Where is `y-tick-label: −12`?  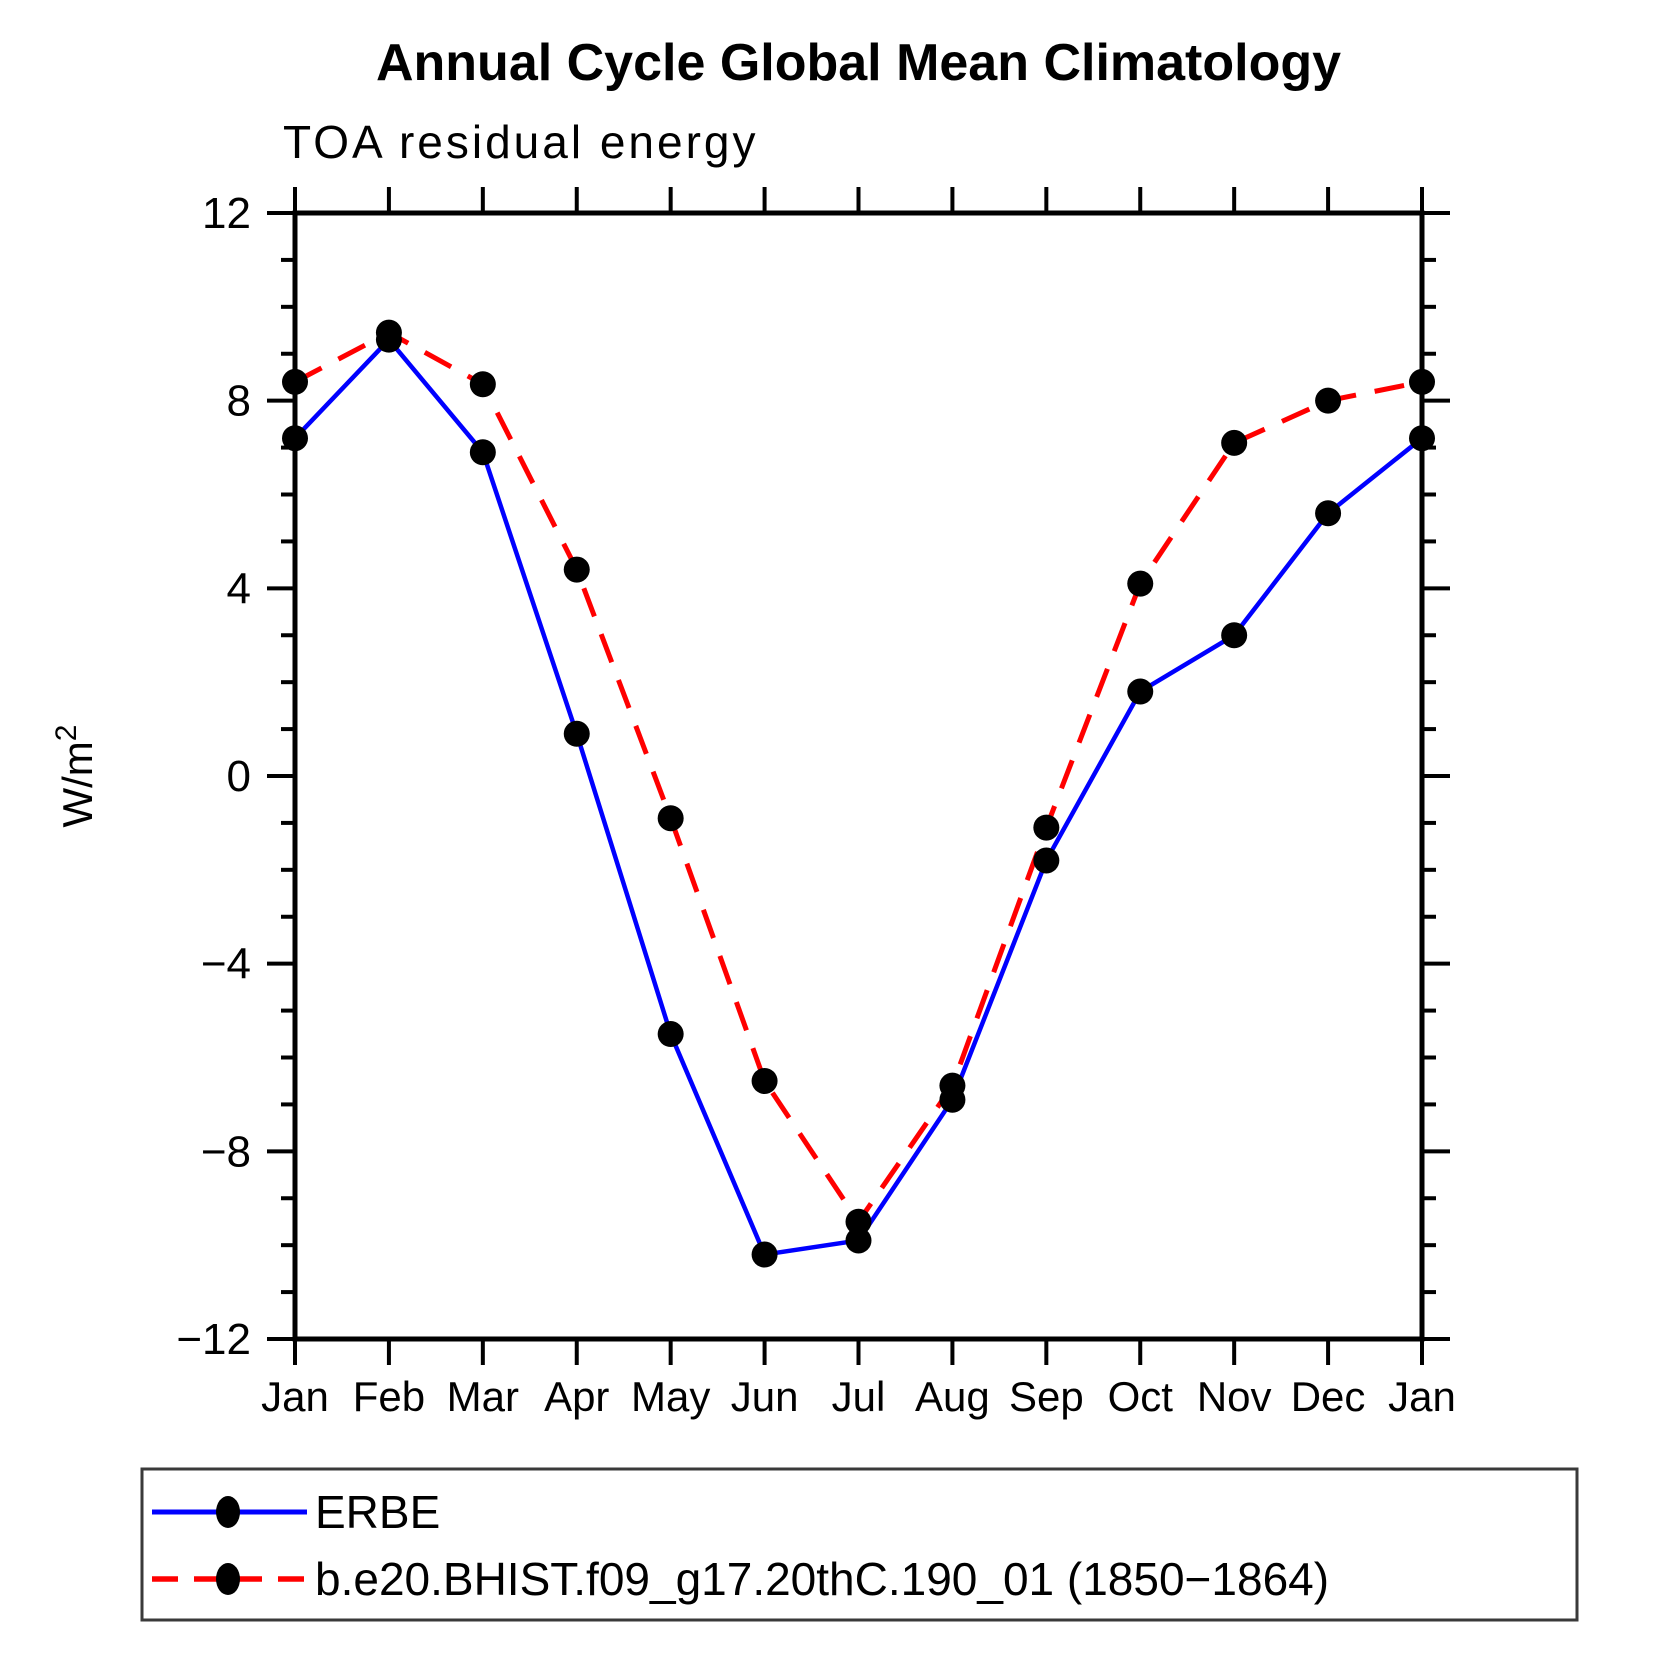 y-tick-label: −12 is located at coordinates (213, 1339).